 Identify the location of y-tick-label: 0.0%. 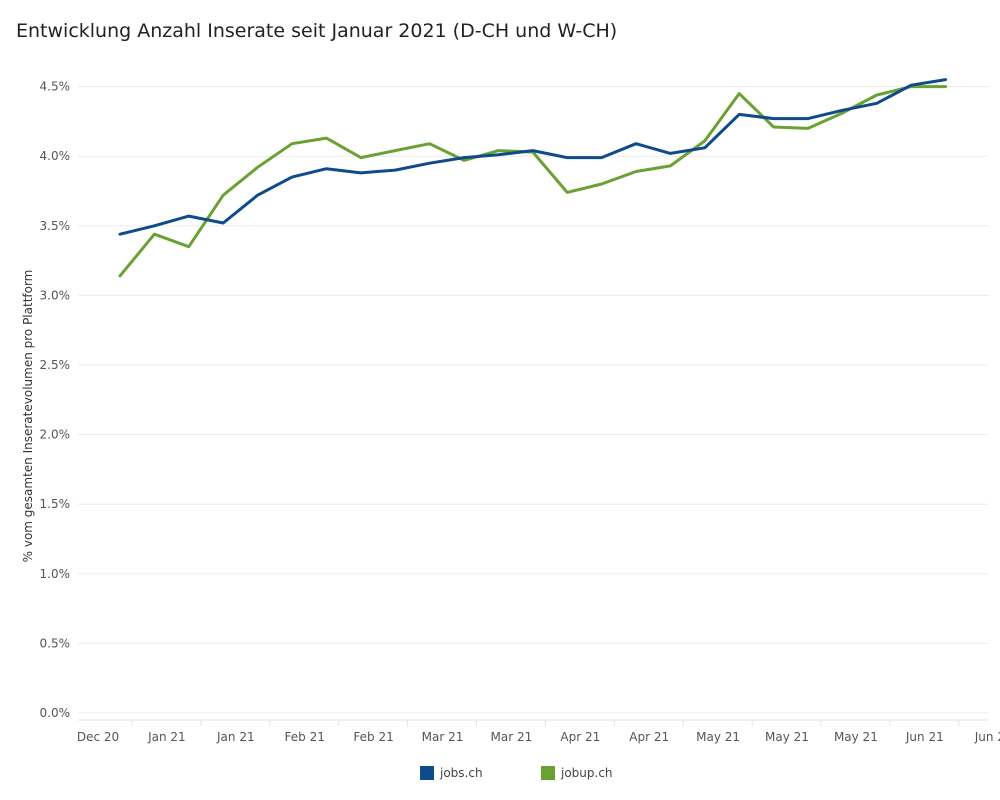
(55, 713).